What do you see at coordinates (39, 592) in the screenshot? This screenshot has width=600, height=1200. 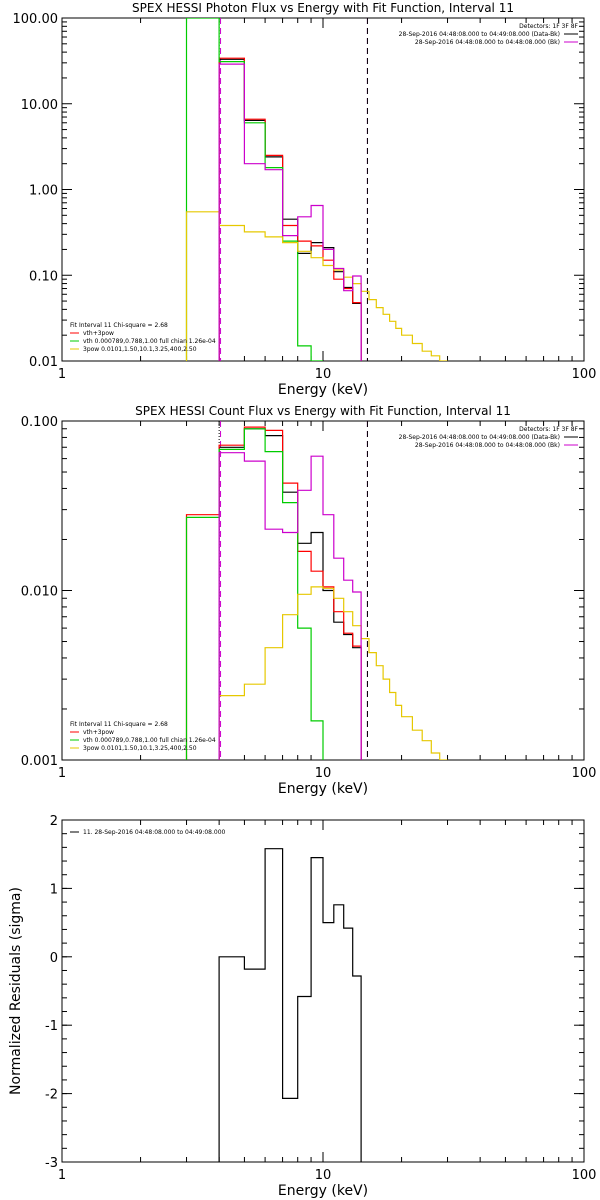 I see `y-tick-label: 0.010` at bounding box center [39, 592].